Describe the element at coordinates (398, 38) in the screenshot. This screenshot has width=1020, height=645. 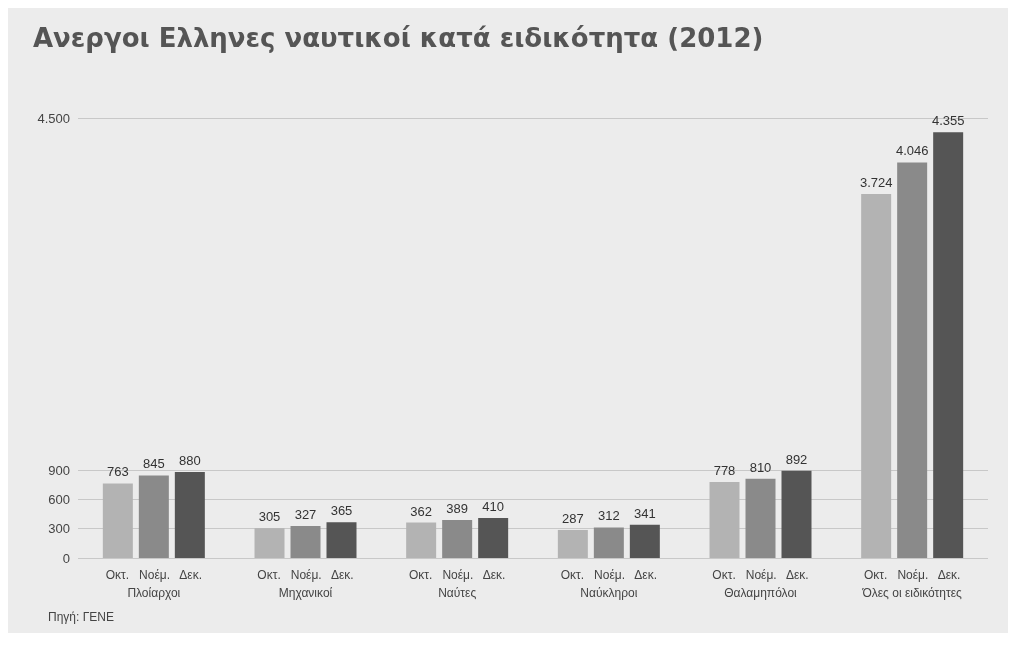
I see `chart-title: Ανεργοι Ελληνες ναυτικοί κατά ειδικότητα (2012)` at that location.